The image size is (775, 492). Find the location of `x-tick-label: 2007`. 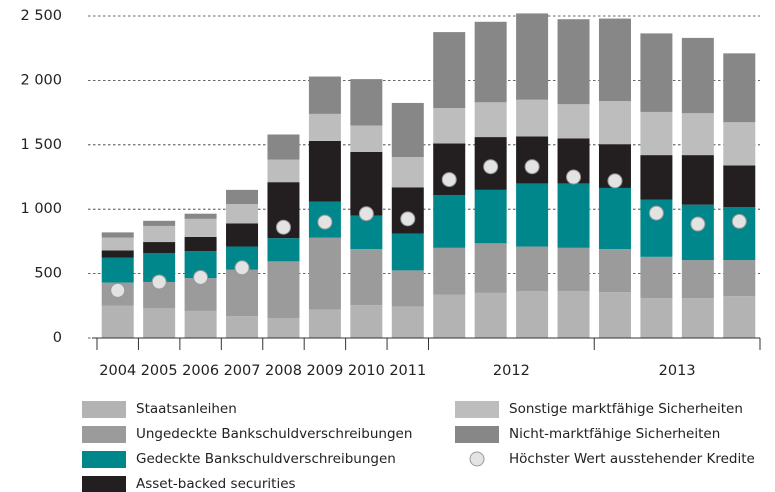

x-tick-label: 2007 is located at coordinates (242, 371).